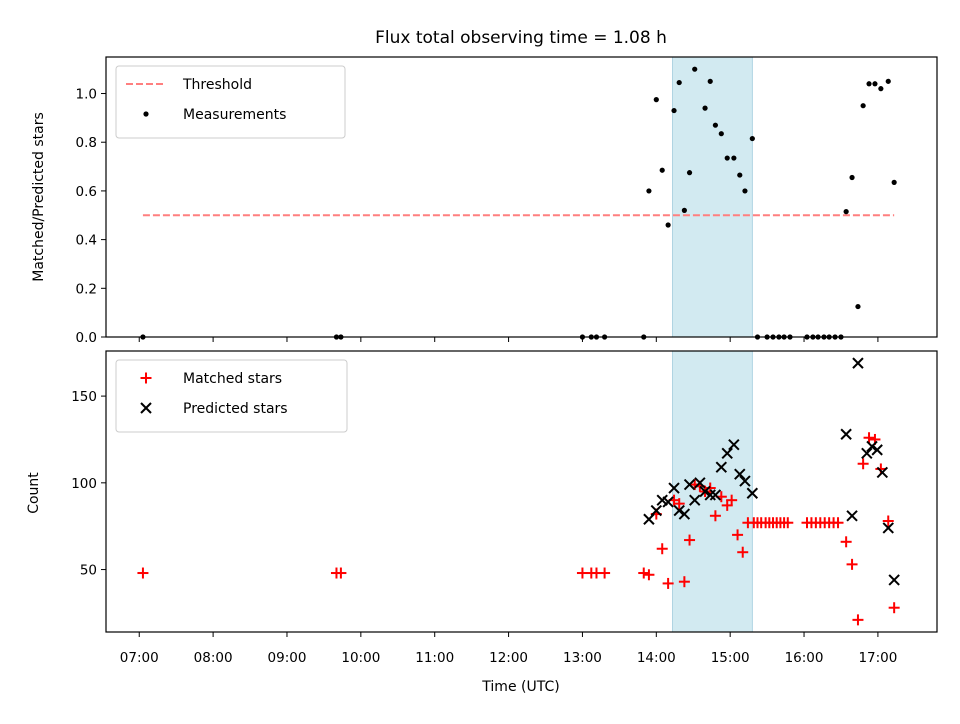 Image resolution: width=960 pixels, height=724 pixels. Describe the element at coordinates (88, 571) in the screenshot. I see `y-tick-label: 50` at that location.